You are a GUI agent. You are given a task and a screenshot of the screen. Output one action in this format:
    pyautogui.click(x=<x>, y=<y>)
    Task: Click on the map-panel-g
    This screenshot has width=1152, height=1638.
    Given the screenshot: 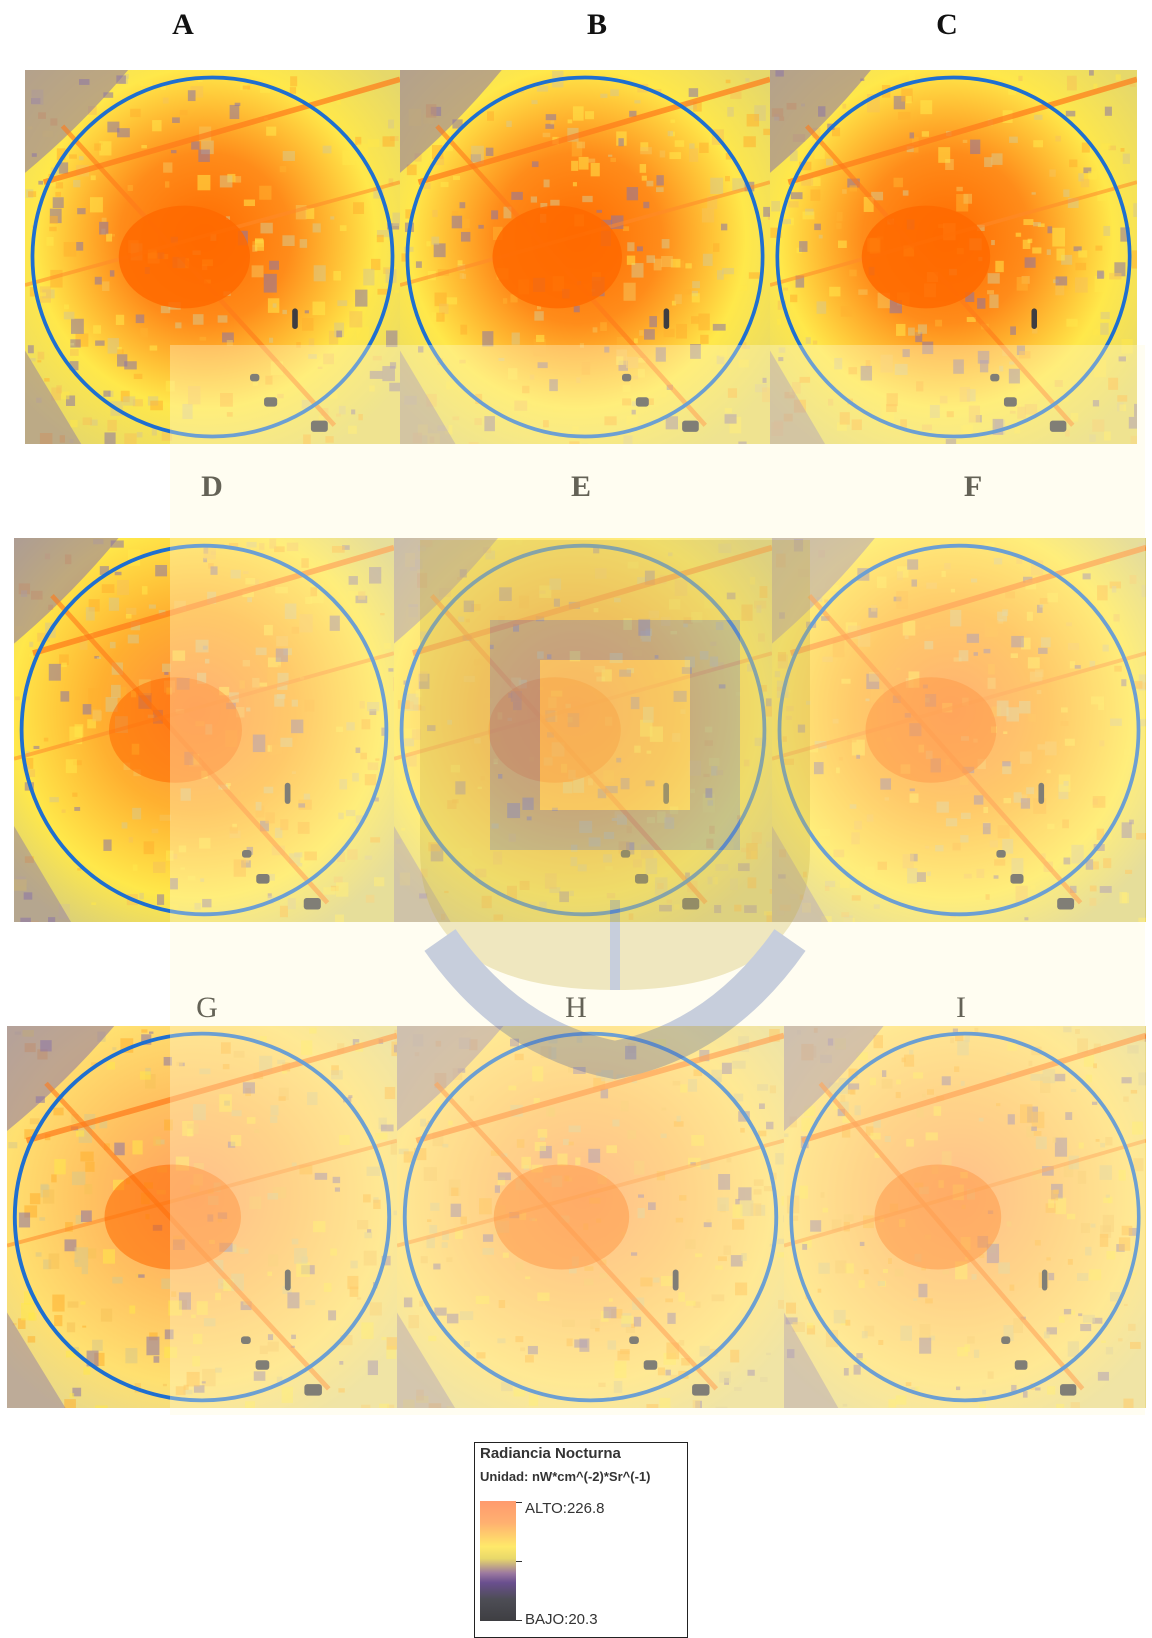 What is the action you would take?
    pyautogui.click(x=202, y=1217)
    